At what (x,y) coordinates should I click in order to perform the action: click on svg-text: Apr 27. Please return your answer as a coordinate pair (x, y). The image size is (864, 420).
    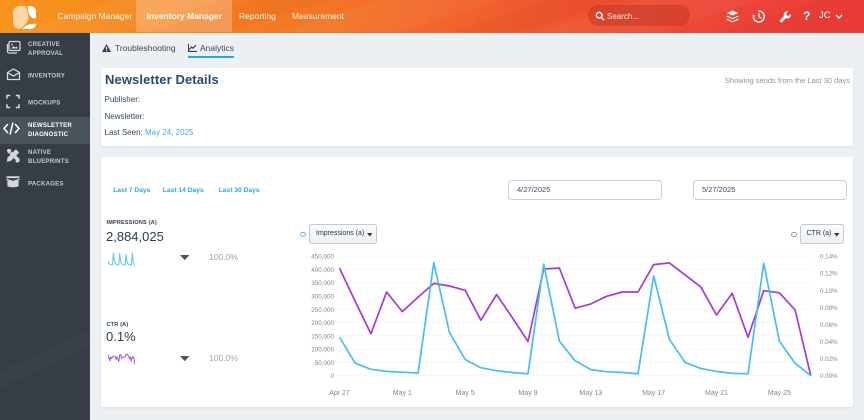
    Looking at the image, I should click on (339, 393).